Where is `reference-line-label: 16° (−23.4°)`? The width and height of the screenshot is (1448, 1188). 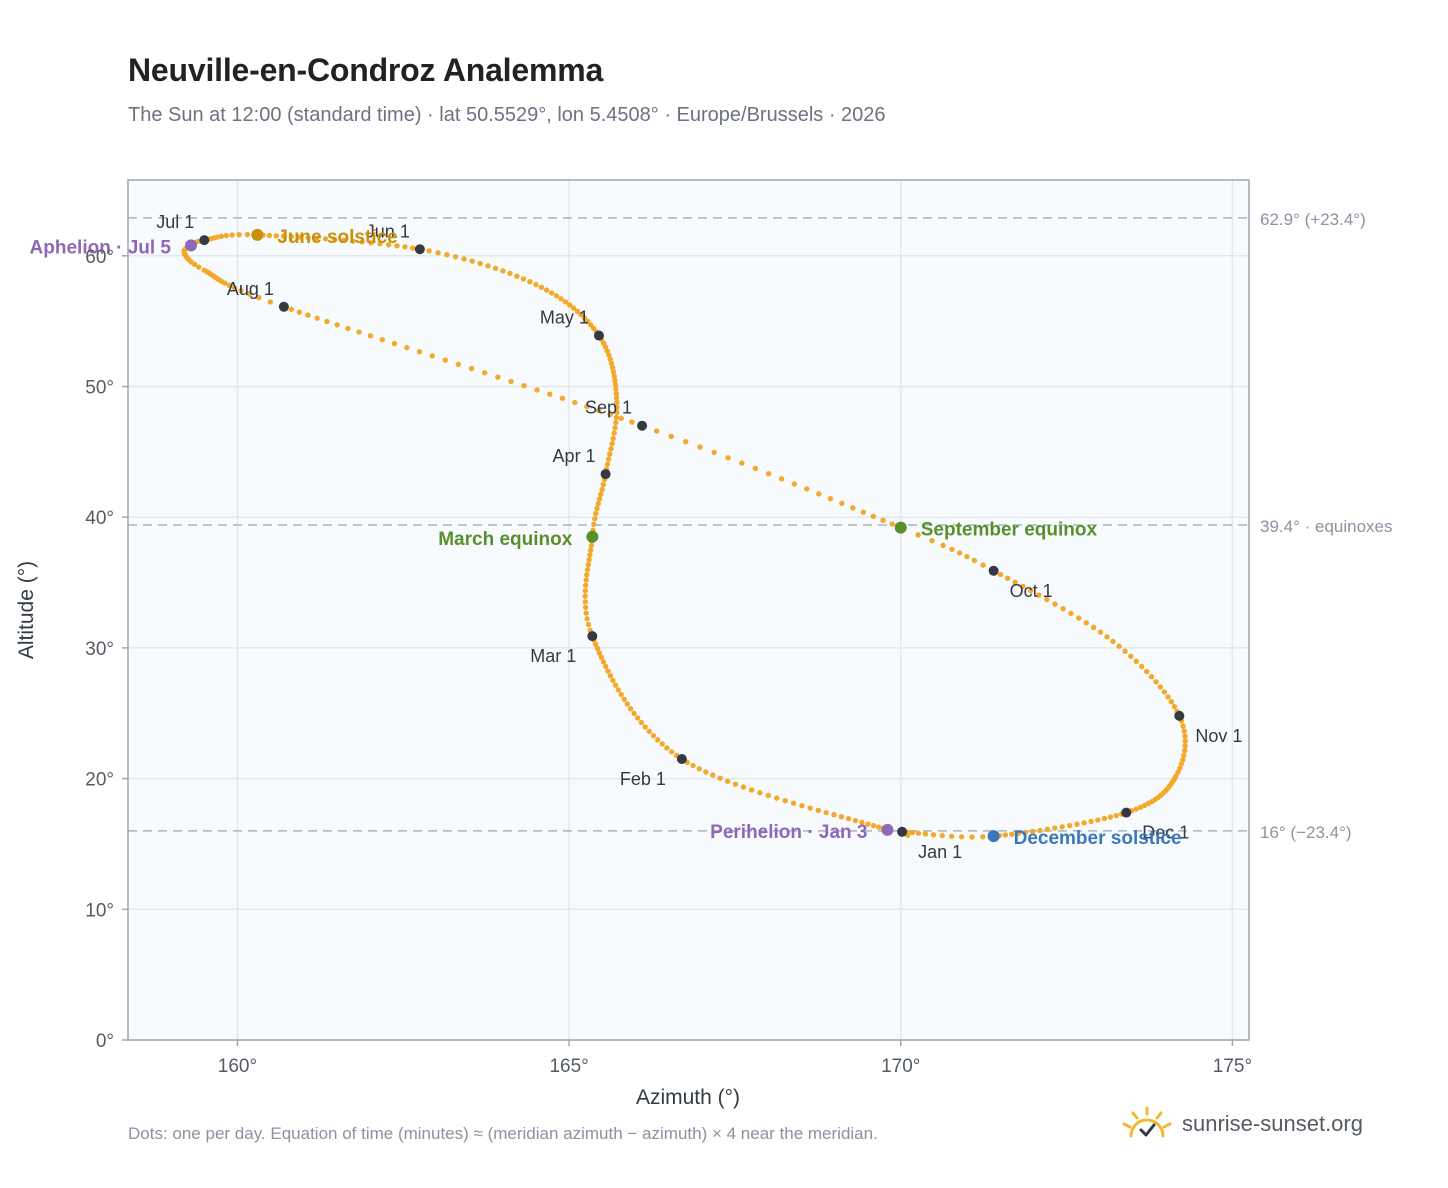
reference-line-label: 16° (−23.4°) is located at coordinates (1306, 832).